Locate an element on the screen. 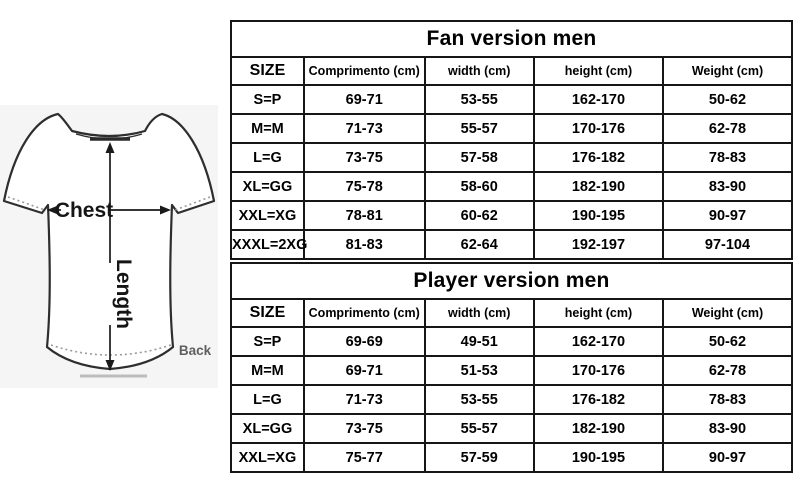 The width and height of the screenshot is (800, 480). table-row: XL=GG 73-75 55-57 182-190 83-90 is located at coordinates (512, 428).